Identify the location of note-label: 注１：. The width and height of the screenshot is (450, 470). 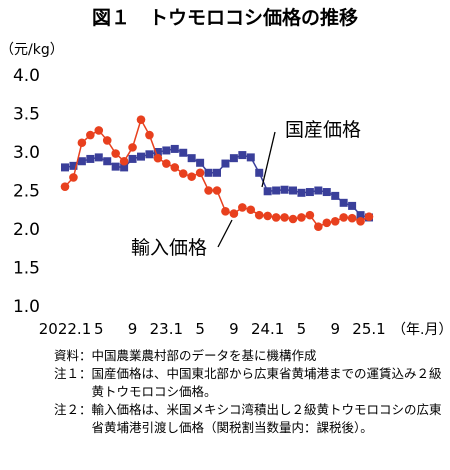
(73, 373).